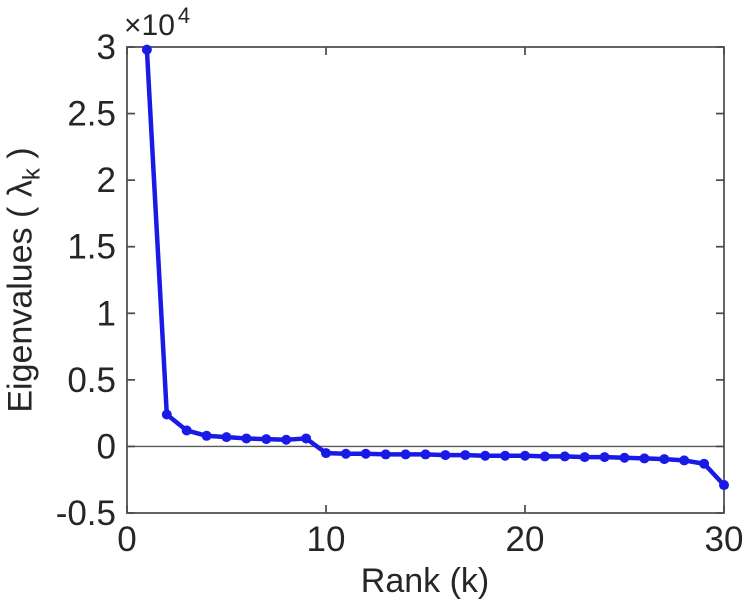  Describe the element at coordinates (91, 114) in the screenshot. I see `y-tick-label: 2.5` at that location.